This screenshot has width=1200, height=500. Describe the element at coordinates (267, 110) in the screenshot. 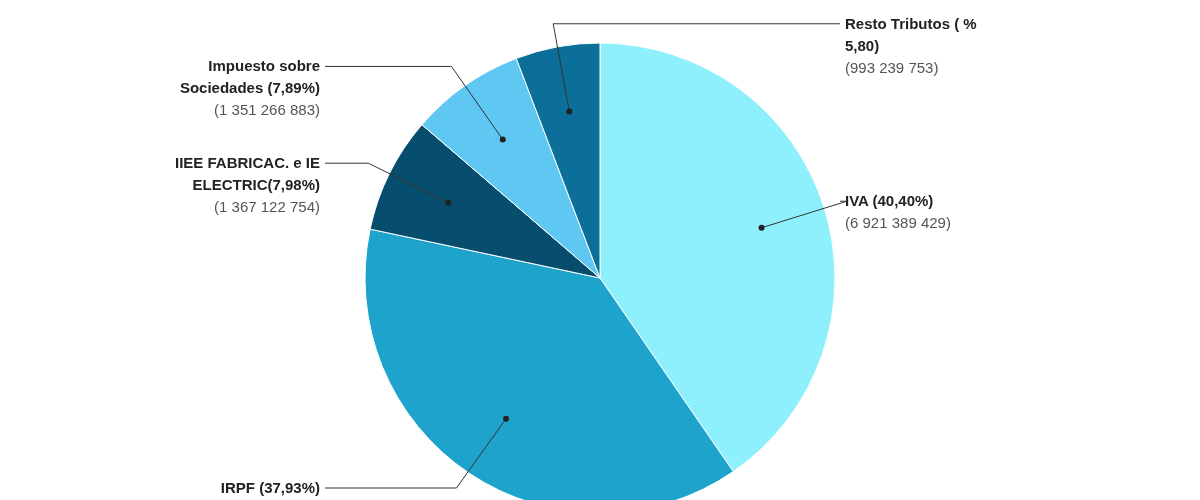

I see `data-label: (1 351 266 883)` at that location.